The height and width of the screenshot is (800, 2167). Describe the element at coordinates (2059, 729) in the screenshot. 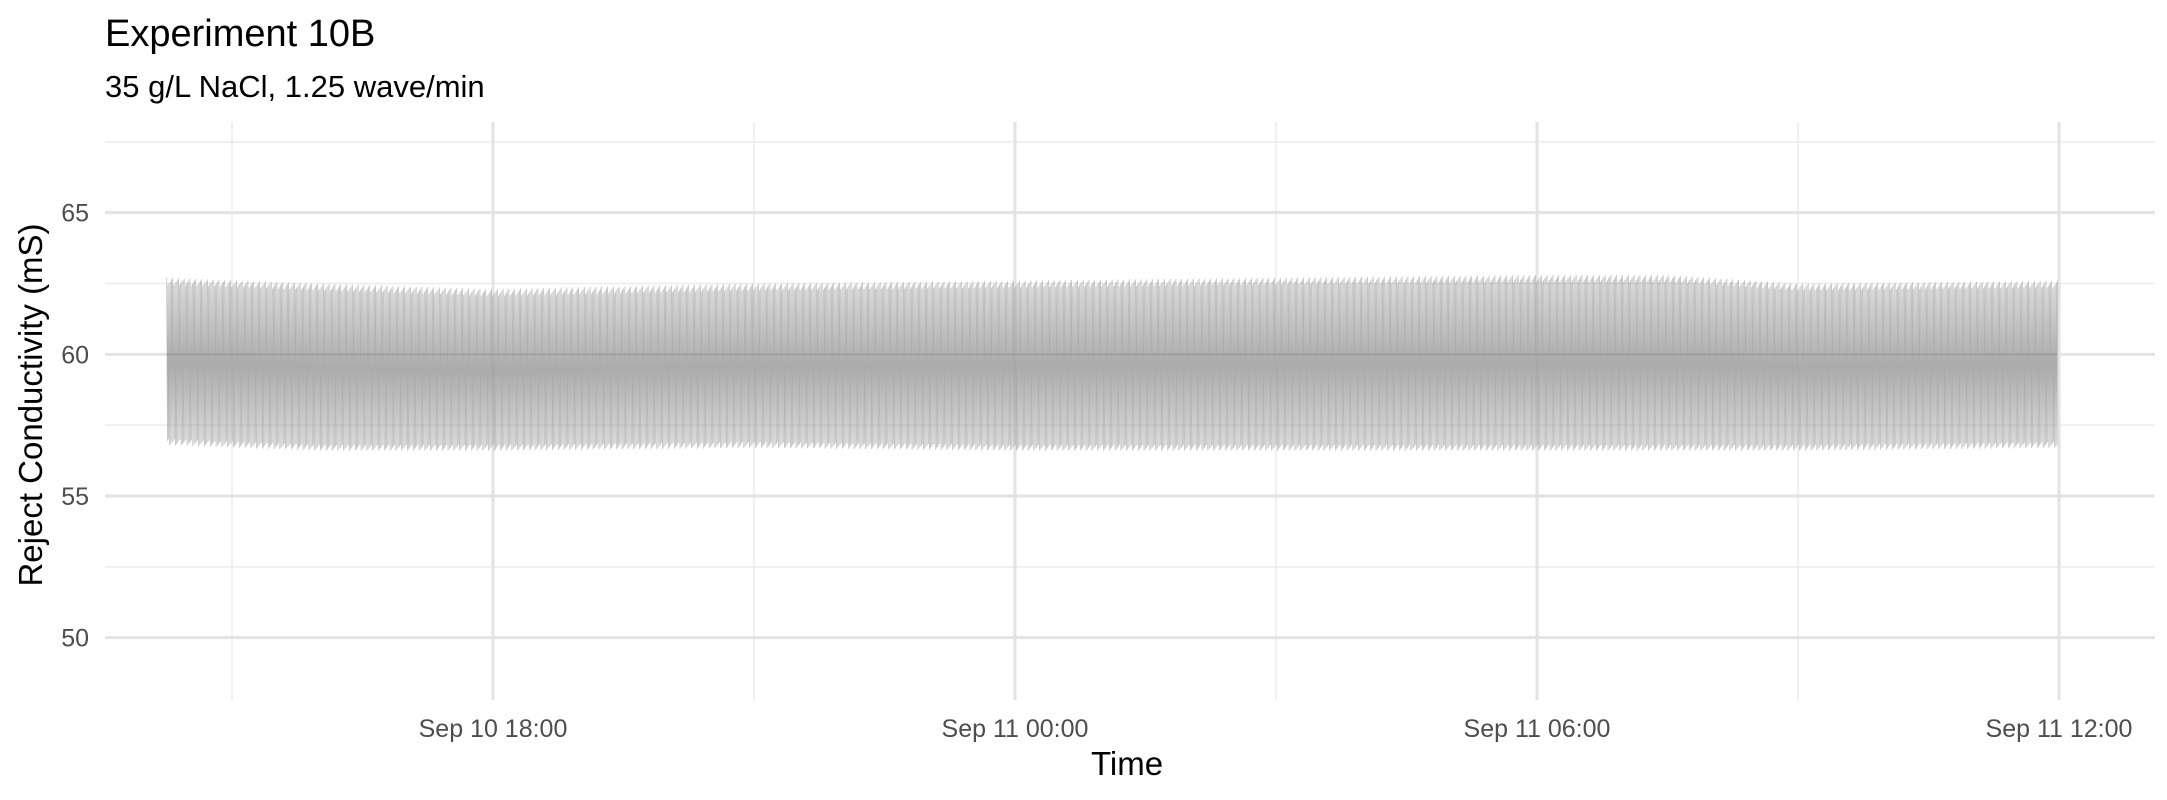

I see `x-tick-label: Sep 11 12:00` at that location.